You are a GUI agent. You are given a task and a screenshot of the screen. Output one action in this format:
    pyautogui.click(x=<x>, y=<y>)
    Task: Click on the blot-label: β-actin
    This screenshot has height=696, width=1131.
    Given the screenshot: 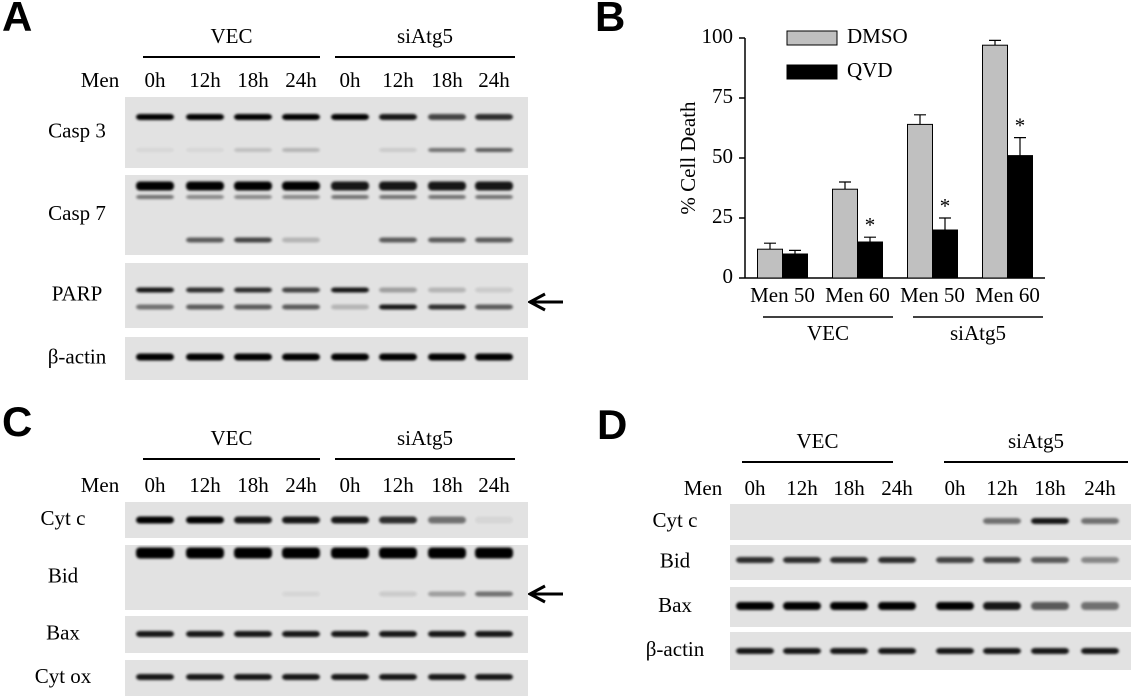 What is the action you would take?
    pyautogui.click(x=77, y=356)
    